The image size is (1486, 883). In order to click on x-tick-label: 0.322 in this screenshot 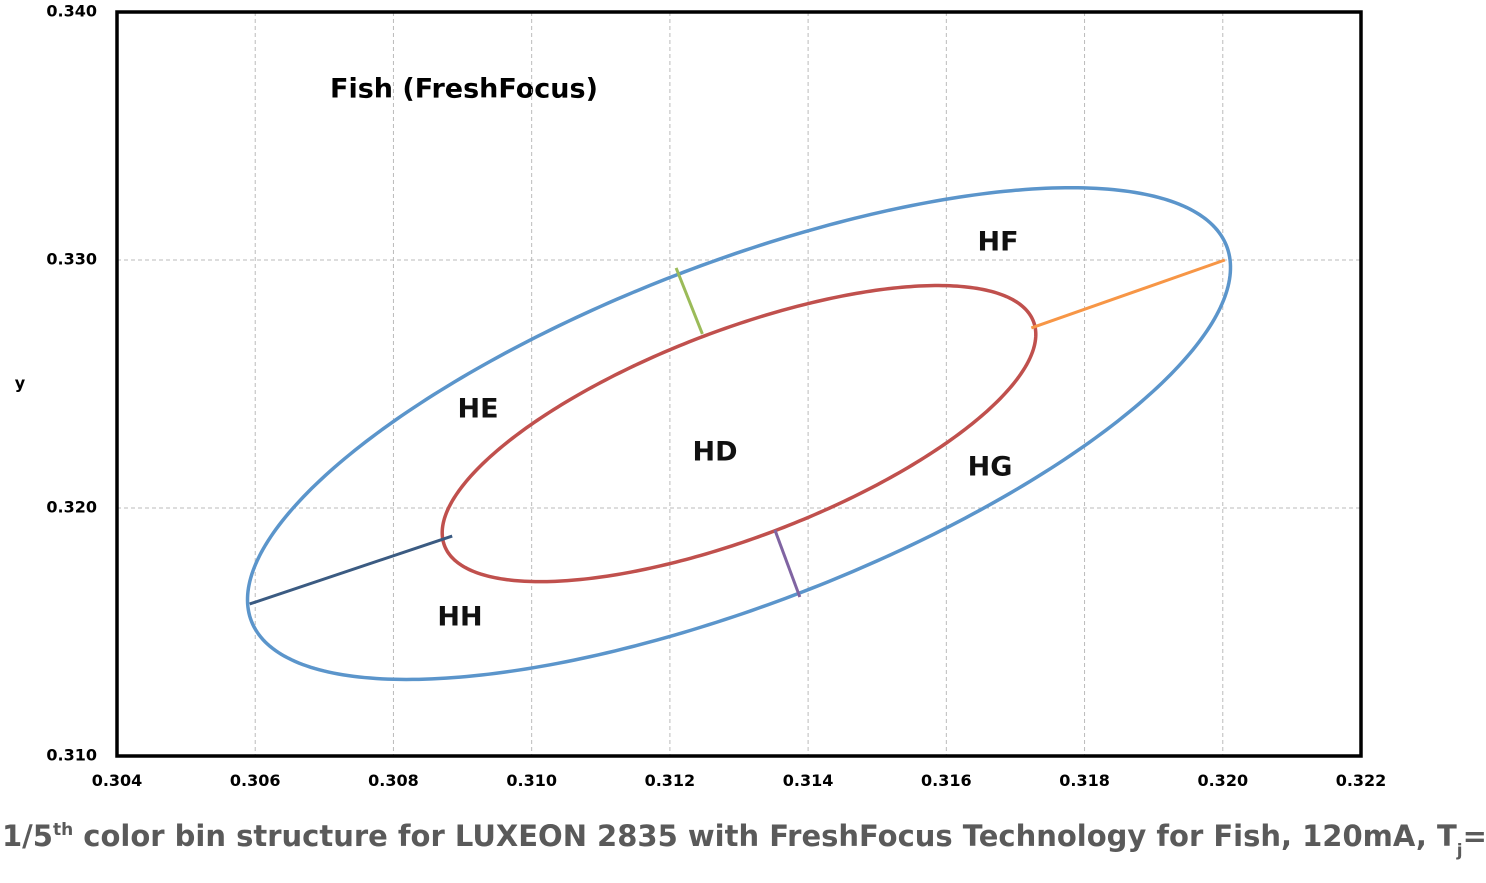, I will do `click(1361, 780)`.